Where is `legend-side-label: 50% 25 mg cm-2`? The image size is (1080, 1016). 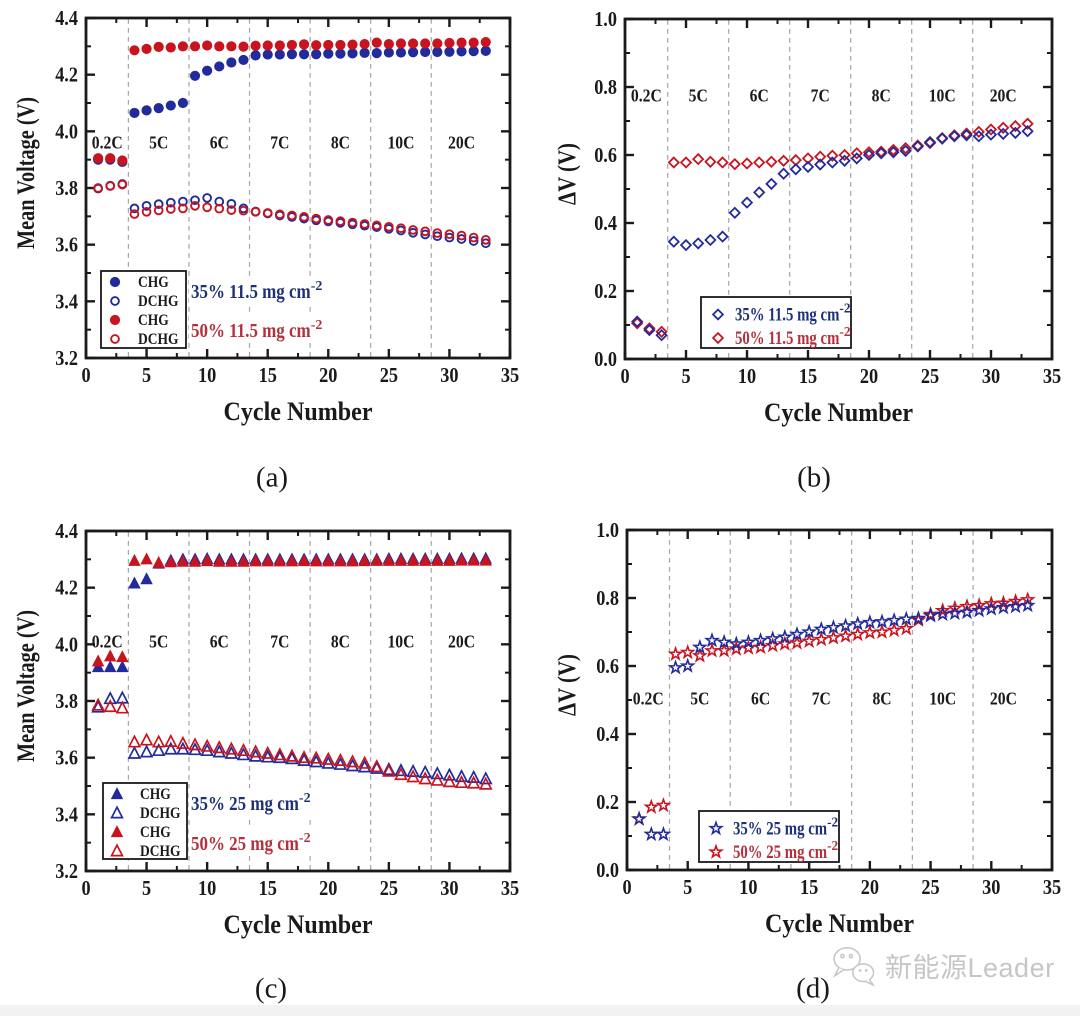
legend-side-label: 50% 25 mg cm-2 is located at coordinates (251, 842).